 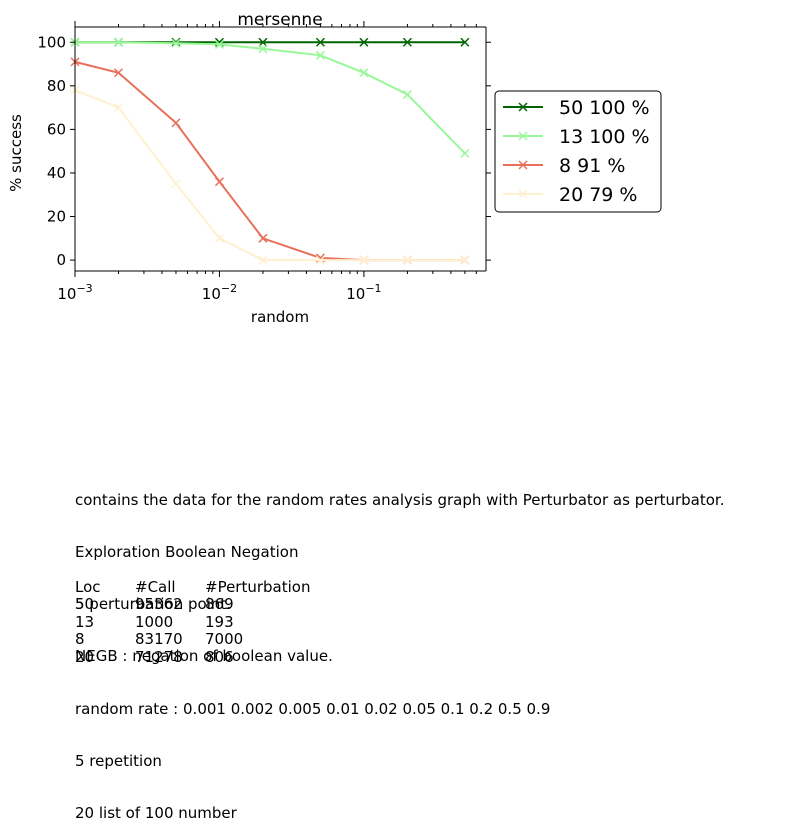 I want to click on legend: 50 100 % 13 100 % 8 91 % 20 79 %, so click(x=578, y=151).